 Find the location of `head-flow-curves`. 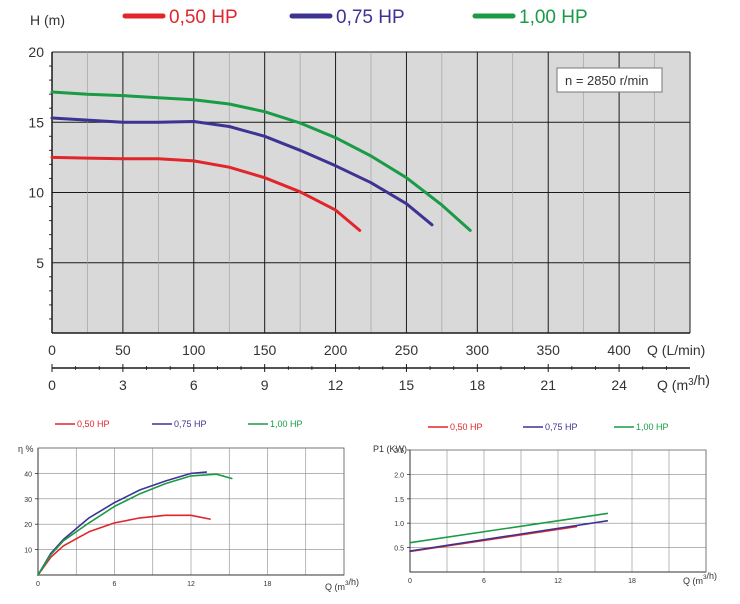

head-flow-curves is located at coordinates (261, 161).